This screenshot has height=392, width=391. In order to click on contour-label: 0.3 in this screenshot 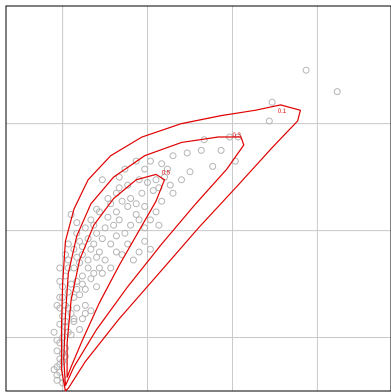, I will do `click(237, 136)`.